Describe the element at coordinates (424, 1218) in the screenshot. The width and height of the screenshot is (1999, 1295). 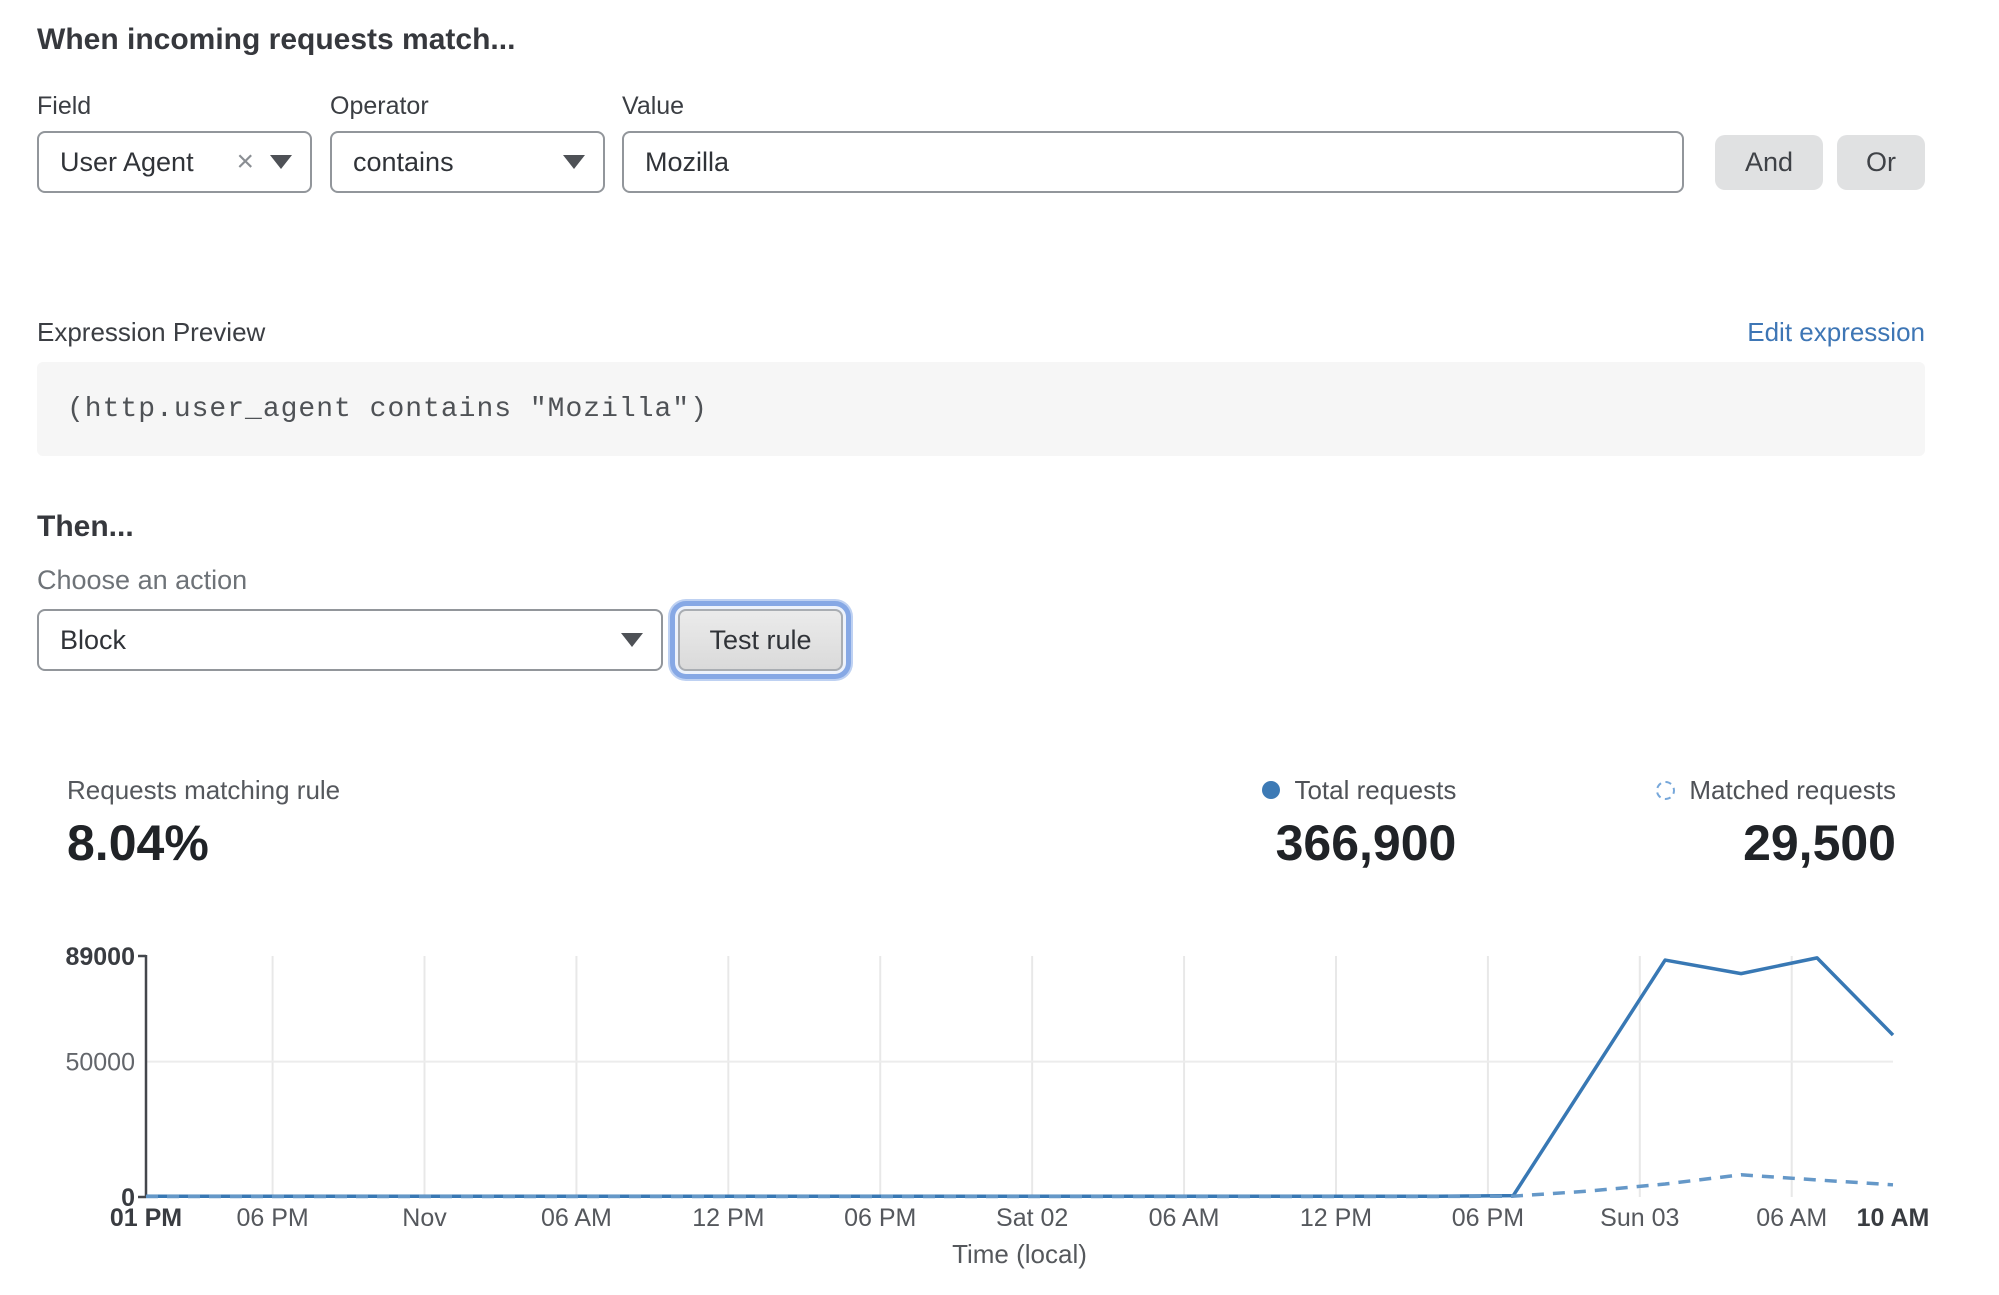
I see `svg-text: Nov` at that location.